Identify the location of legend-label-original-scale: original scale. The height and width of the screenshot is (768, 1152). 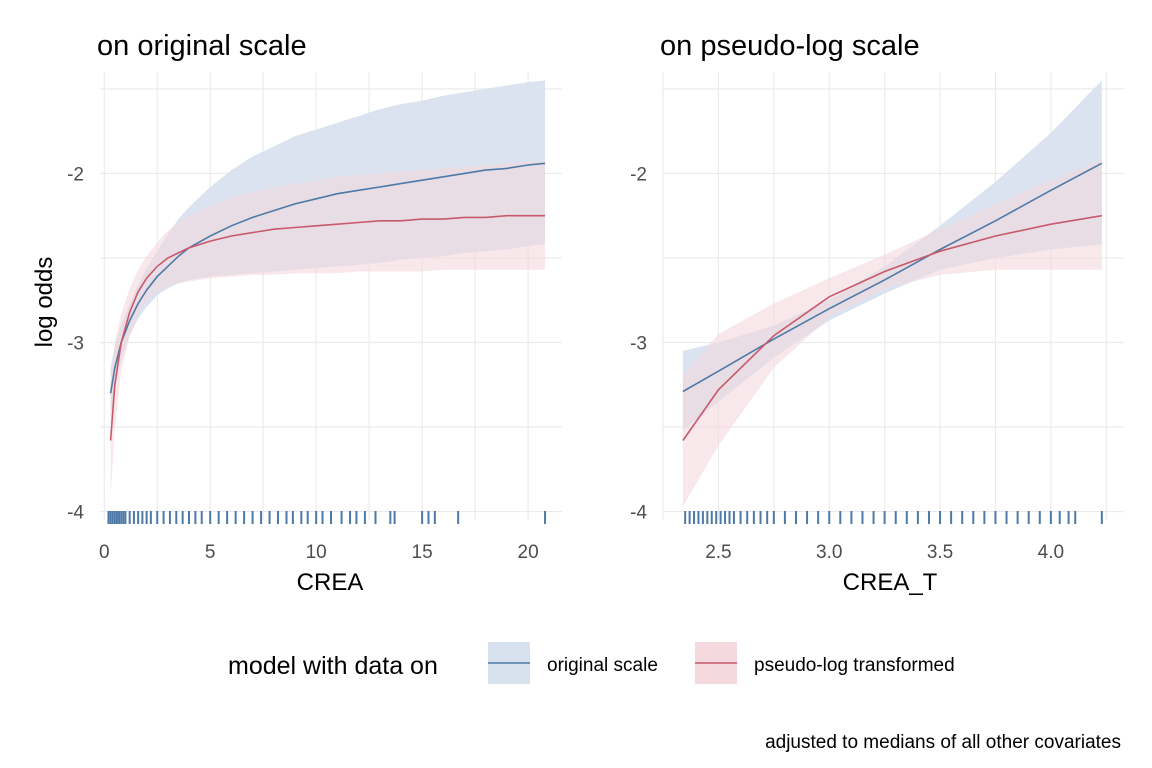
(602, 665).